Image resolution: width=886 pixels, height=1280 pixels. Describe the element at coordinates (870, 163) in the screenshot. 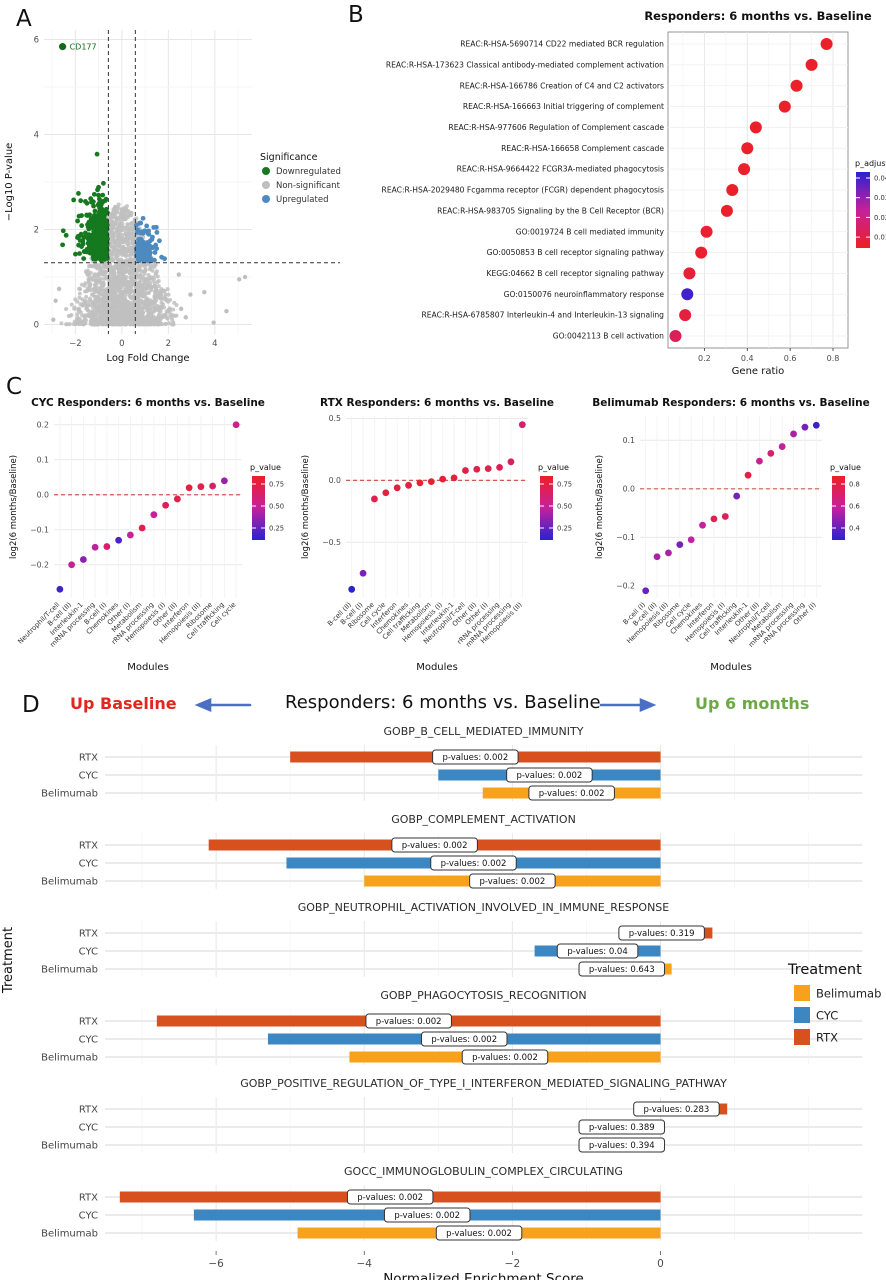

I see `svg-text: p_adjust` at that location.